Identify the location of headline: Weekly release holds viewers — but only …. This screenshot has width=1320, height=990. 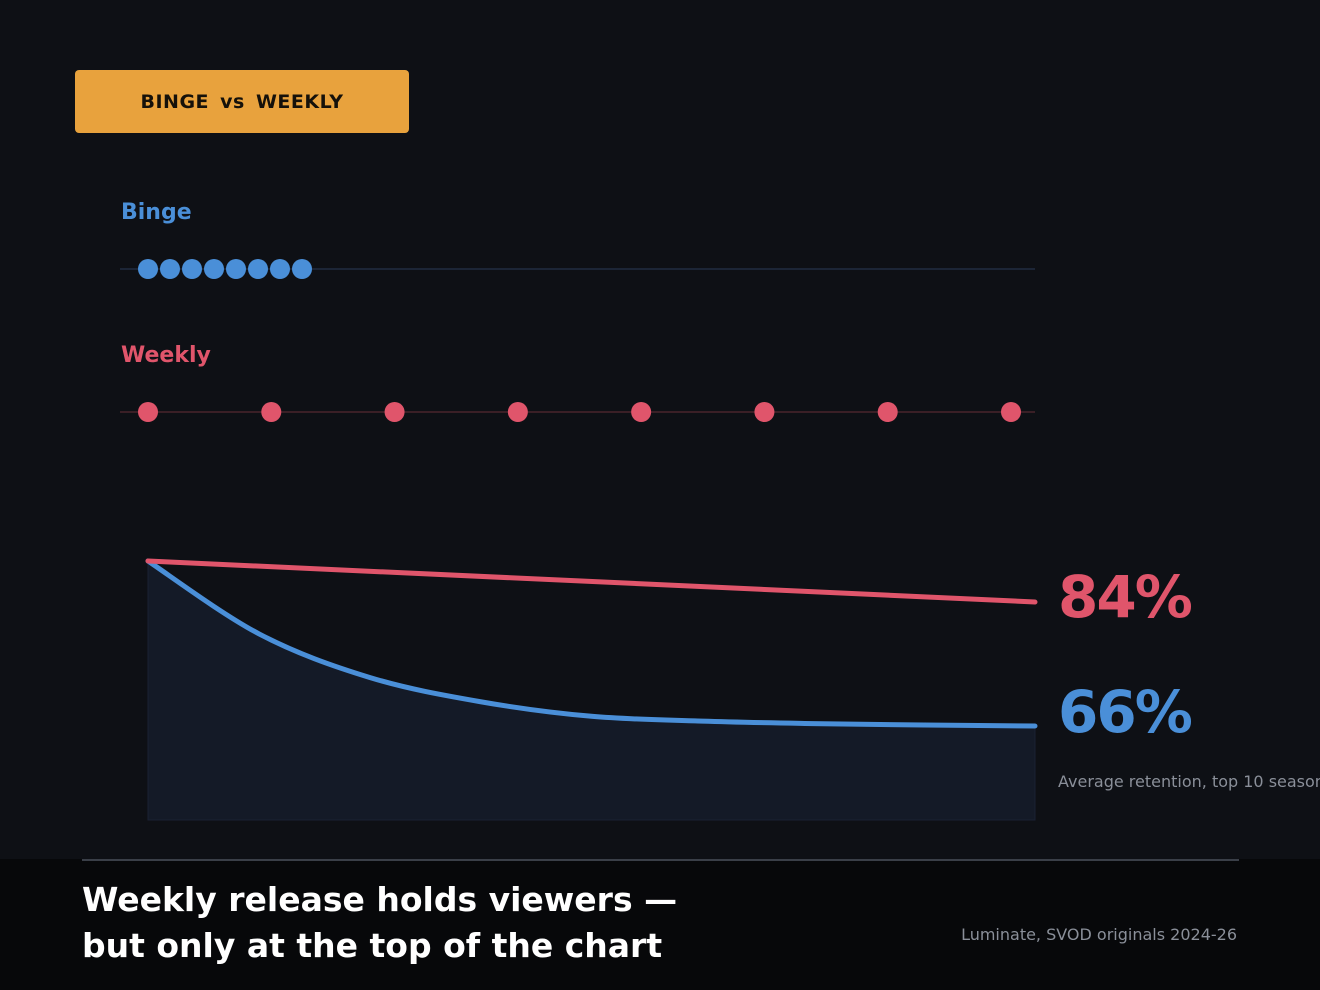
(392, 923).